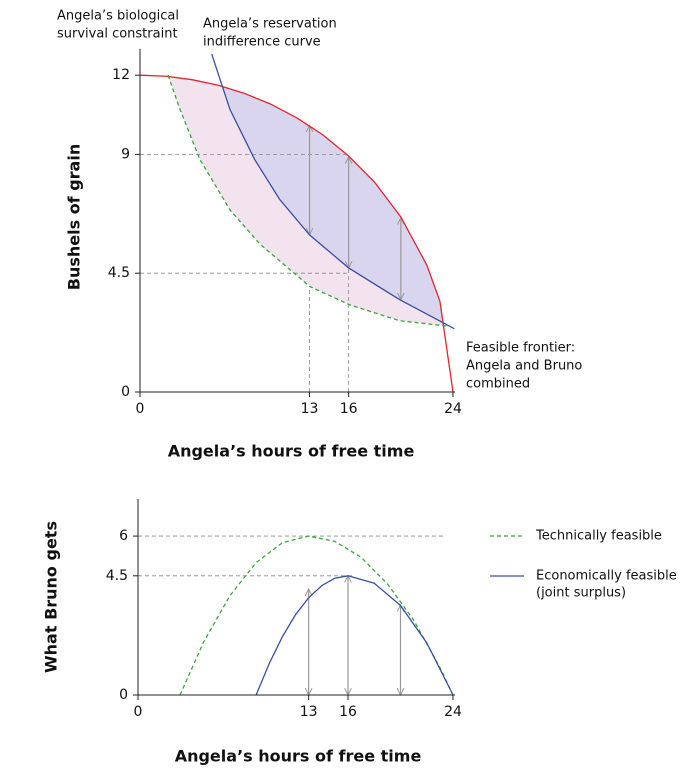  I want to click on curve-label: indifference curve, so click(262, 42).